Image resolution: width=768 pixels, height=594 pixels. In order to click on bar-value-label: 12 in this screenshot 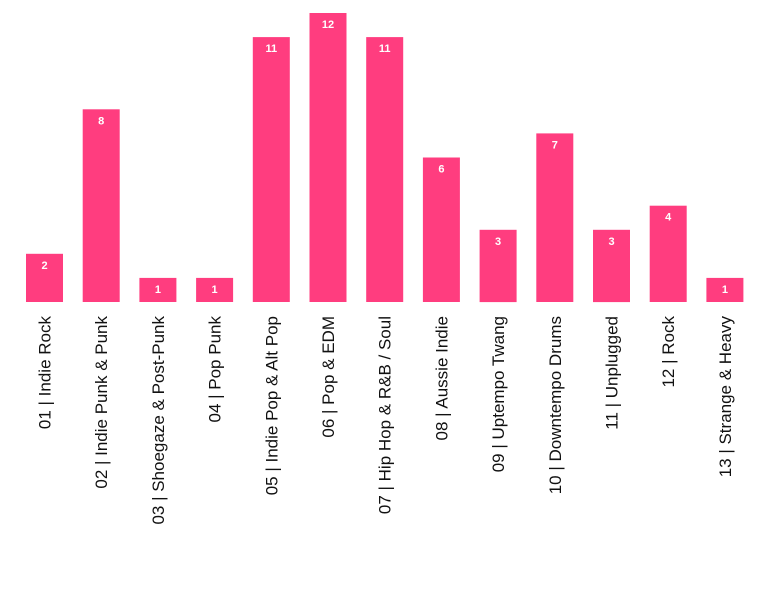, I will do `click(328, 25)`.